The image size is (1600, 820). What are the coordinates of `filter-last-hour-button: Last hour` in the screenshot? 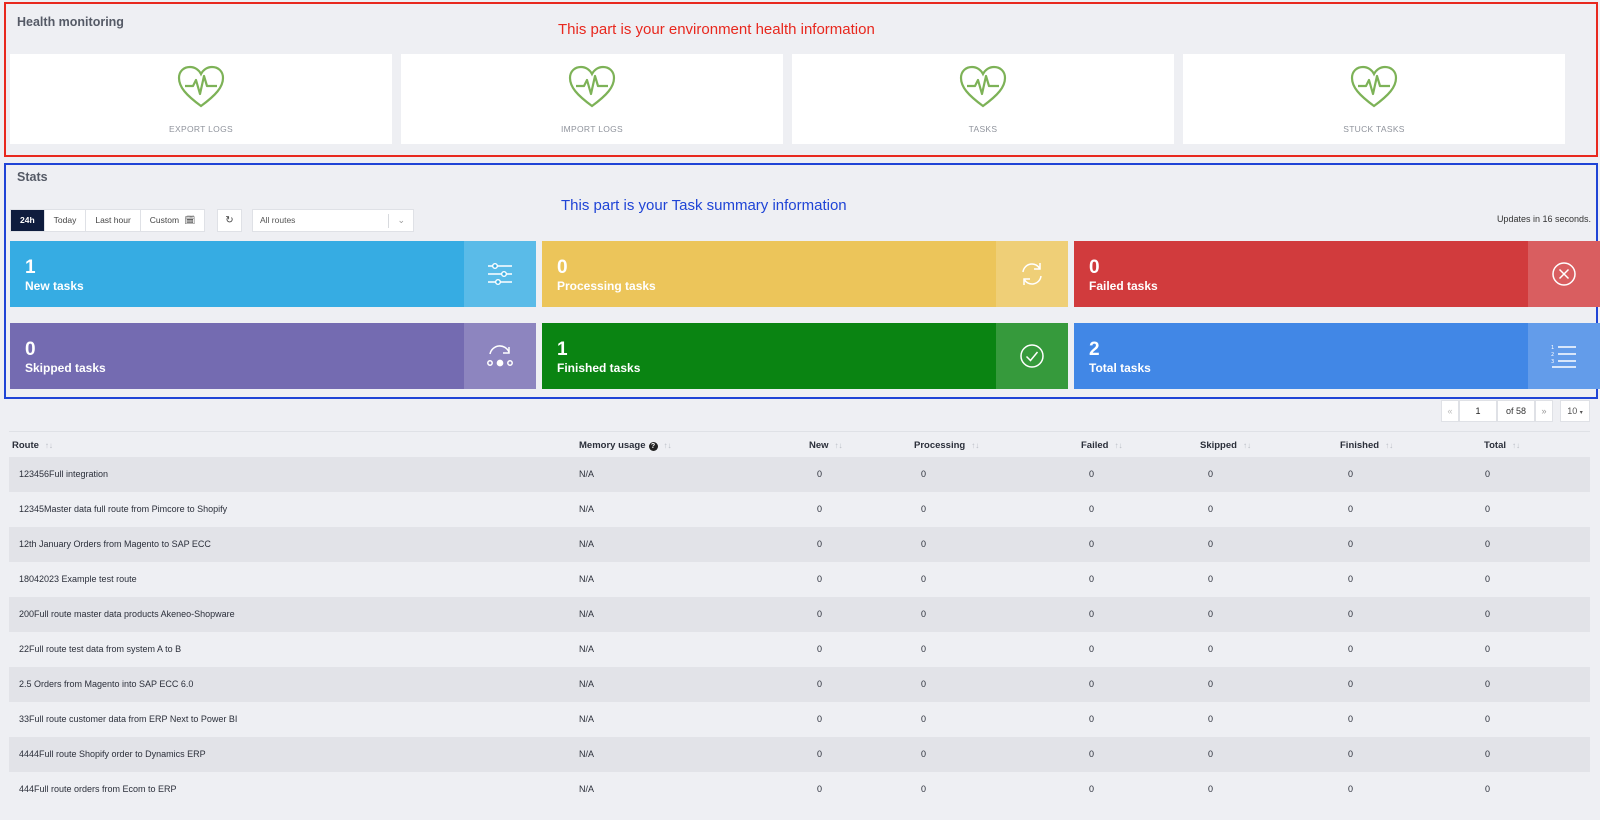 It's located at (113, 220).